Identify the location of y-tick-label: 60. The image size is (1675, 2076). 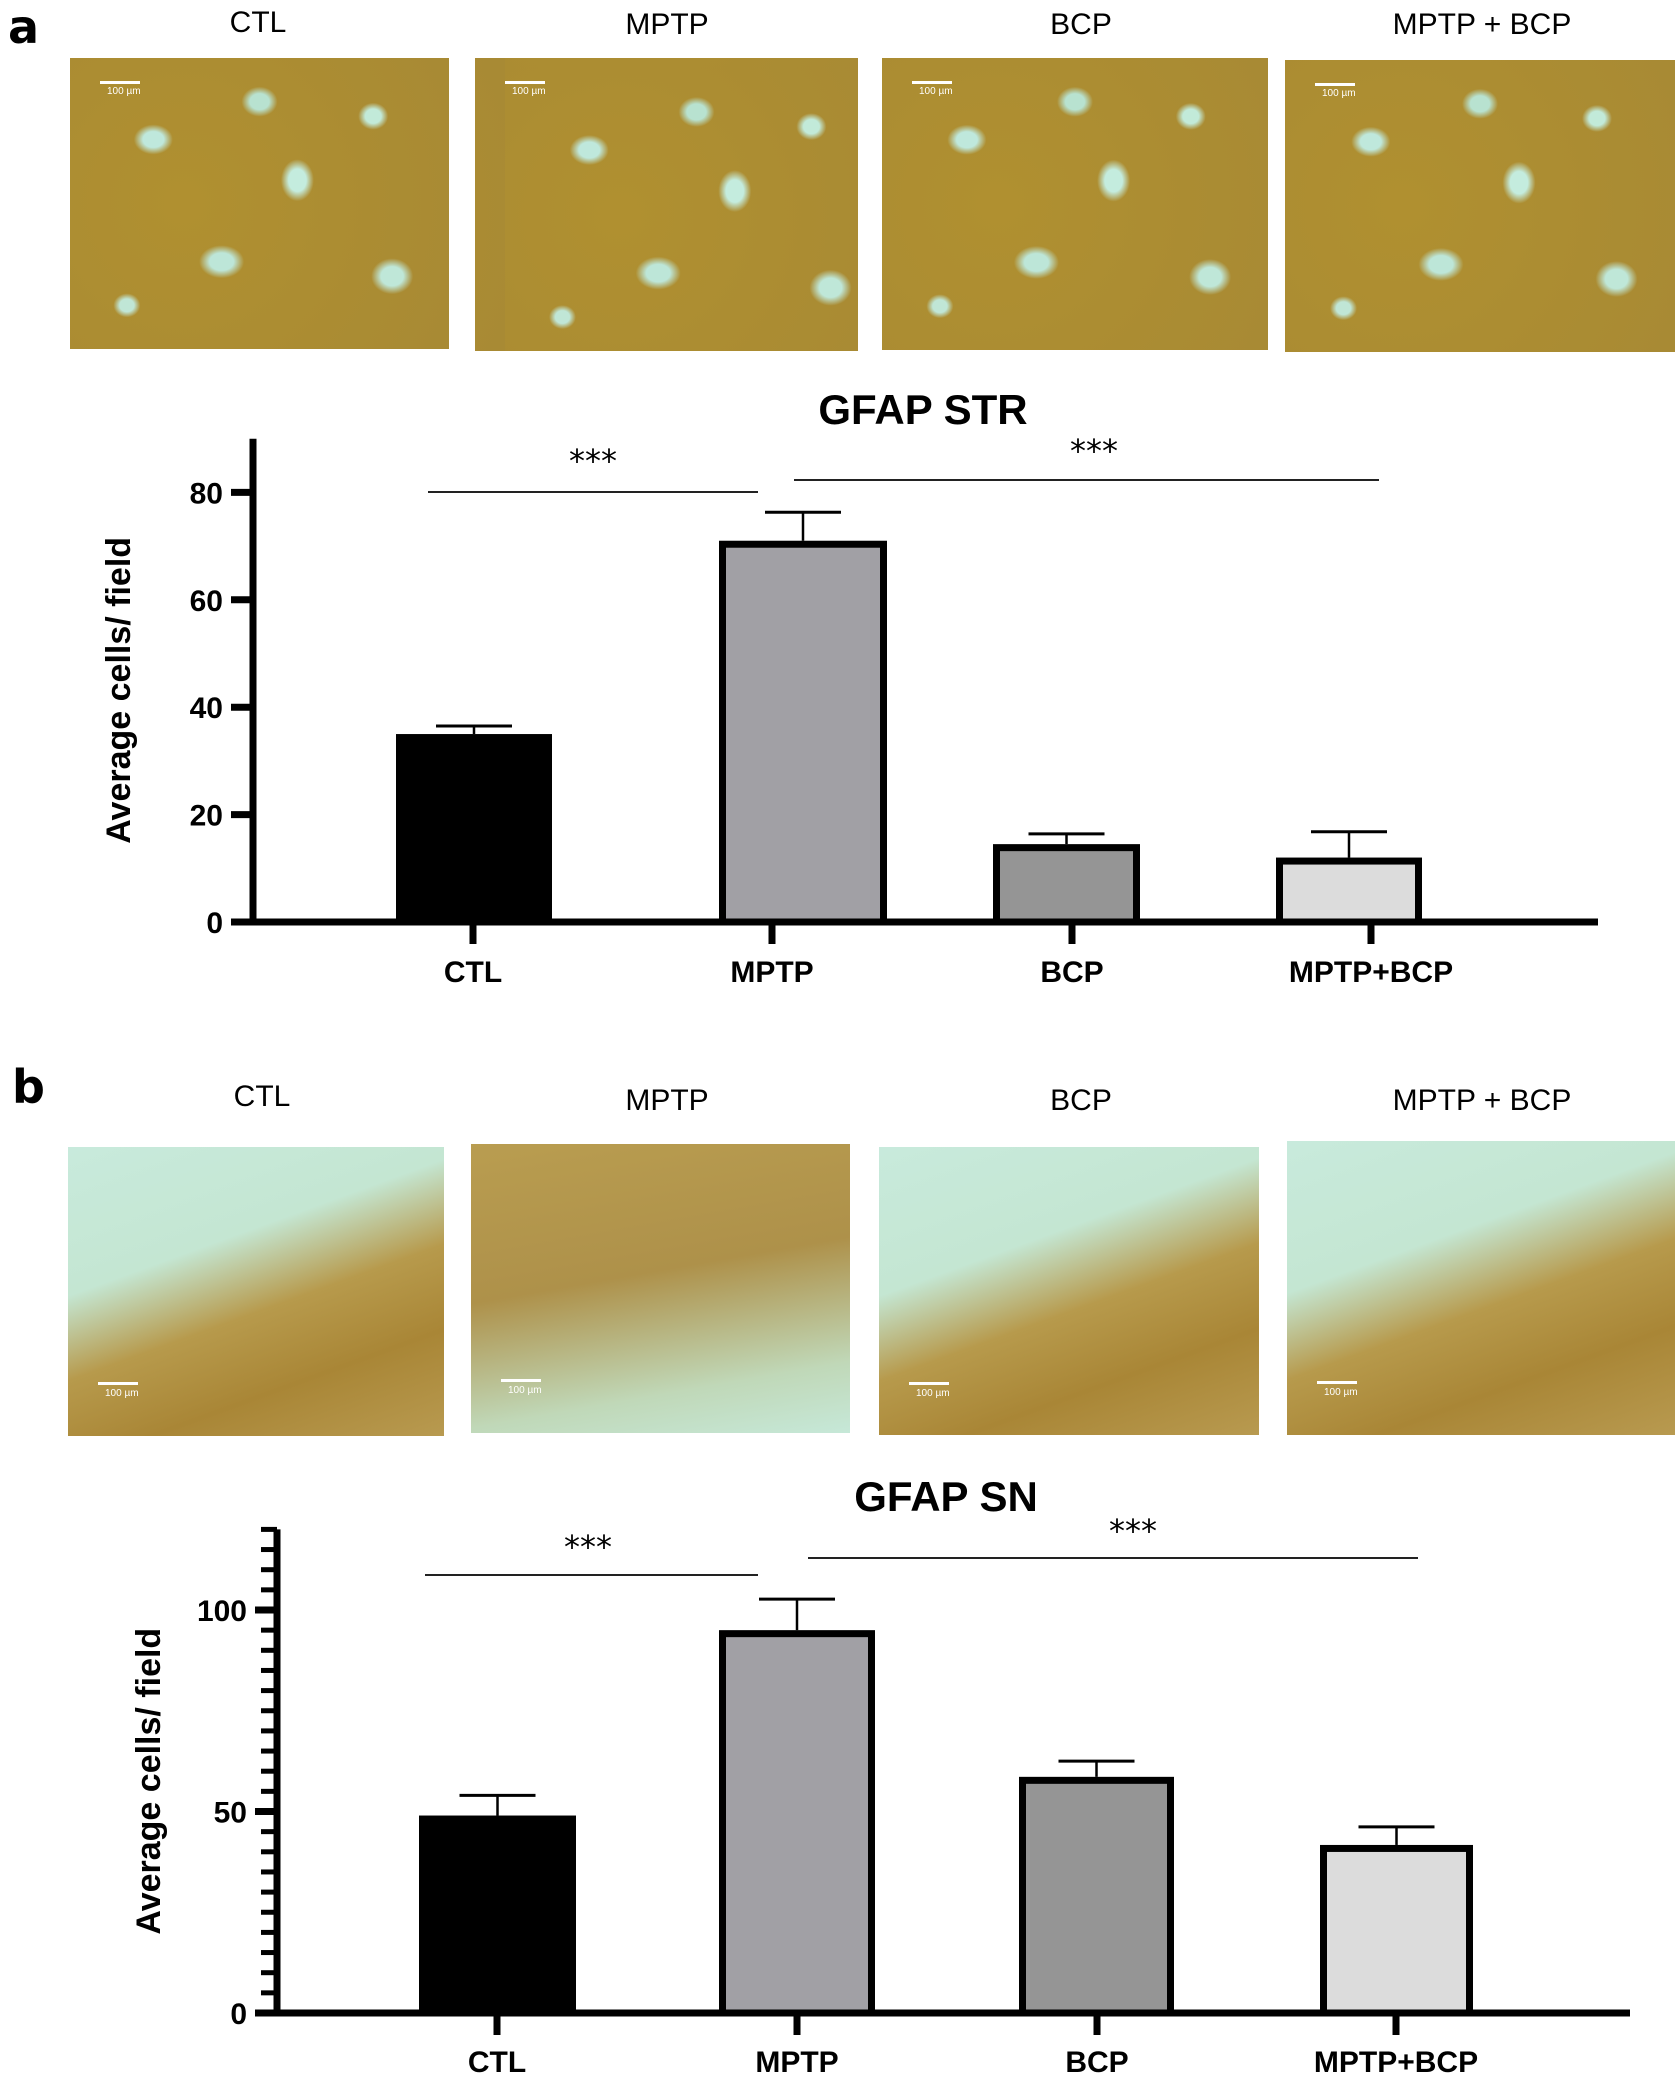
(206, 601).